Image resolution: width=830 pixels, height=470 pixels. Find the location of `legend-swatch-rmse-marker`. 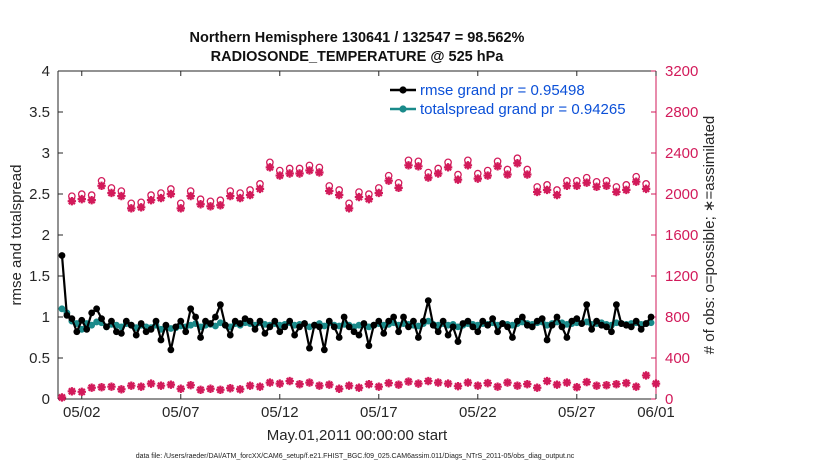

legend-swatch-rmse-marker is located at coordinates (403, 90).